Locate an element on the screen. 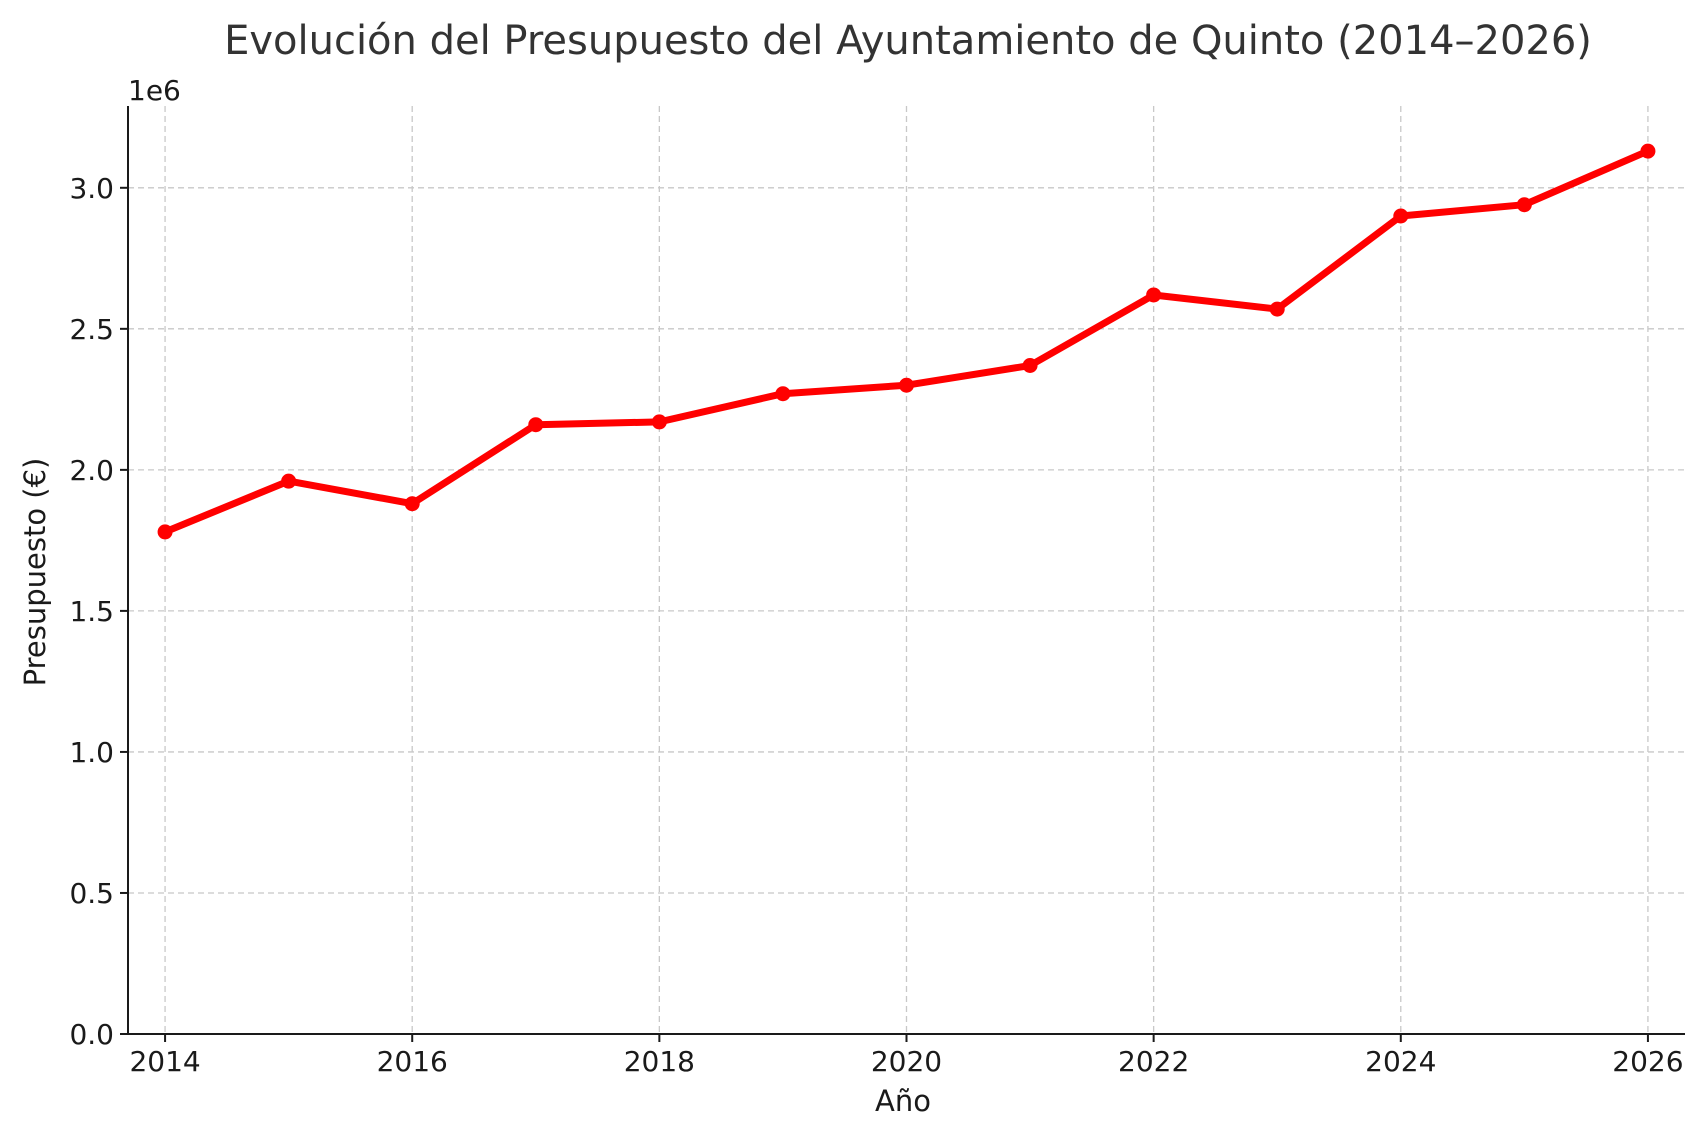  x-tick-label: 2014 is located at coordinates (164, 1061).